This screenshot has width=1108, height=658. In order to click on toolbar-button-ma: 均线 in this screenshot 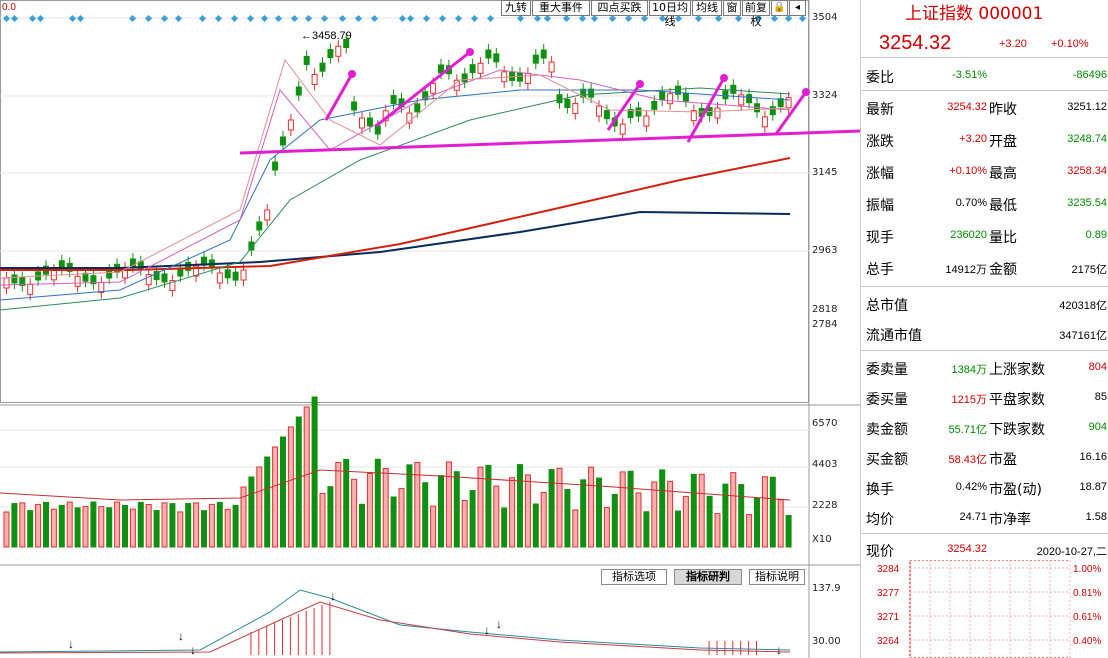, I will do `click(707, 8)`.